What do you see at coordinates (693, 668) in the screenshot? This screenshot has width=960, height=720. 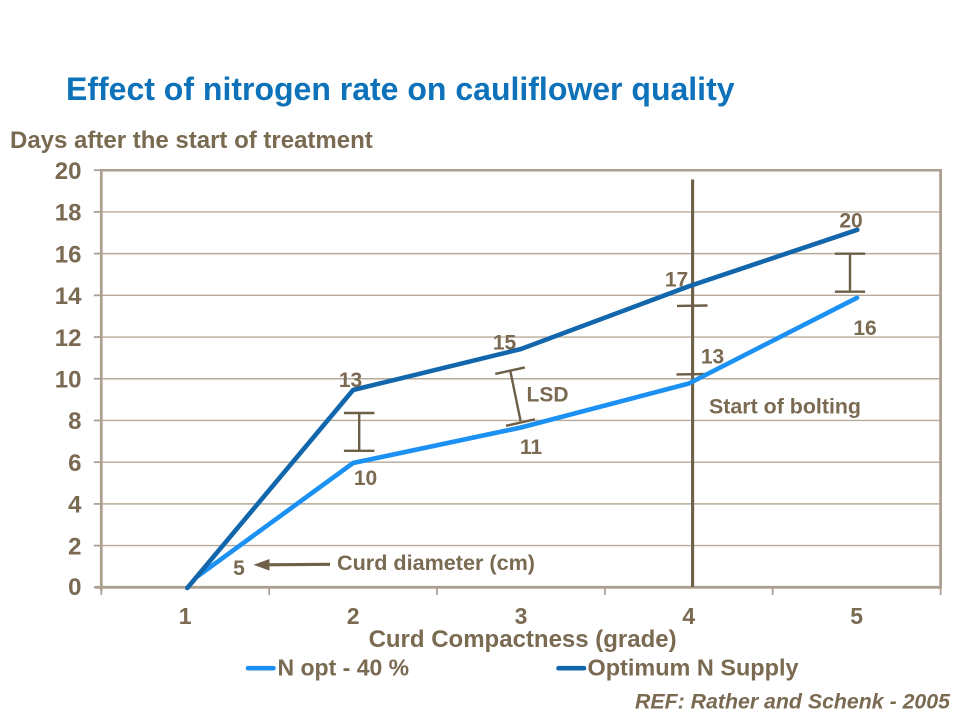 I see `svg-text: Optimum N Supply` at bounding box center [693, 668].